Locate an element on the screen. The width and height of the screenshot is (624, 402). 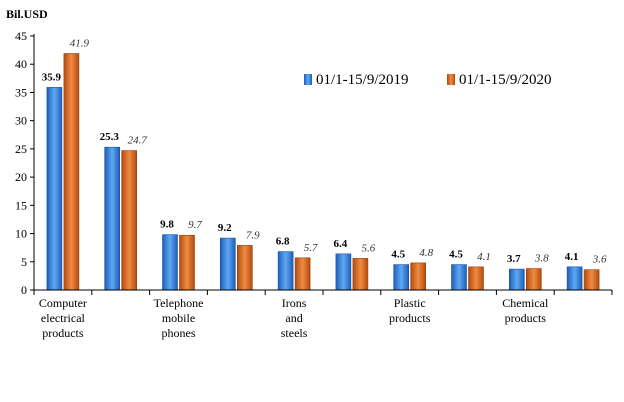
y-tick-label: 20 is located at coordinates (21, 177).